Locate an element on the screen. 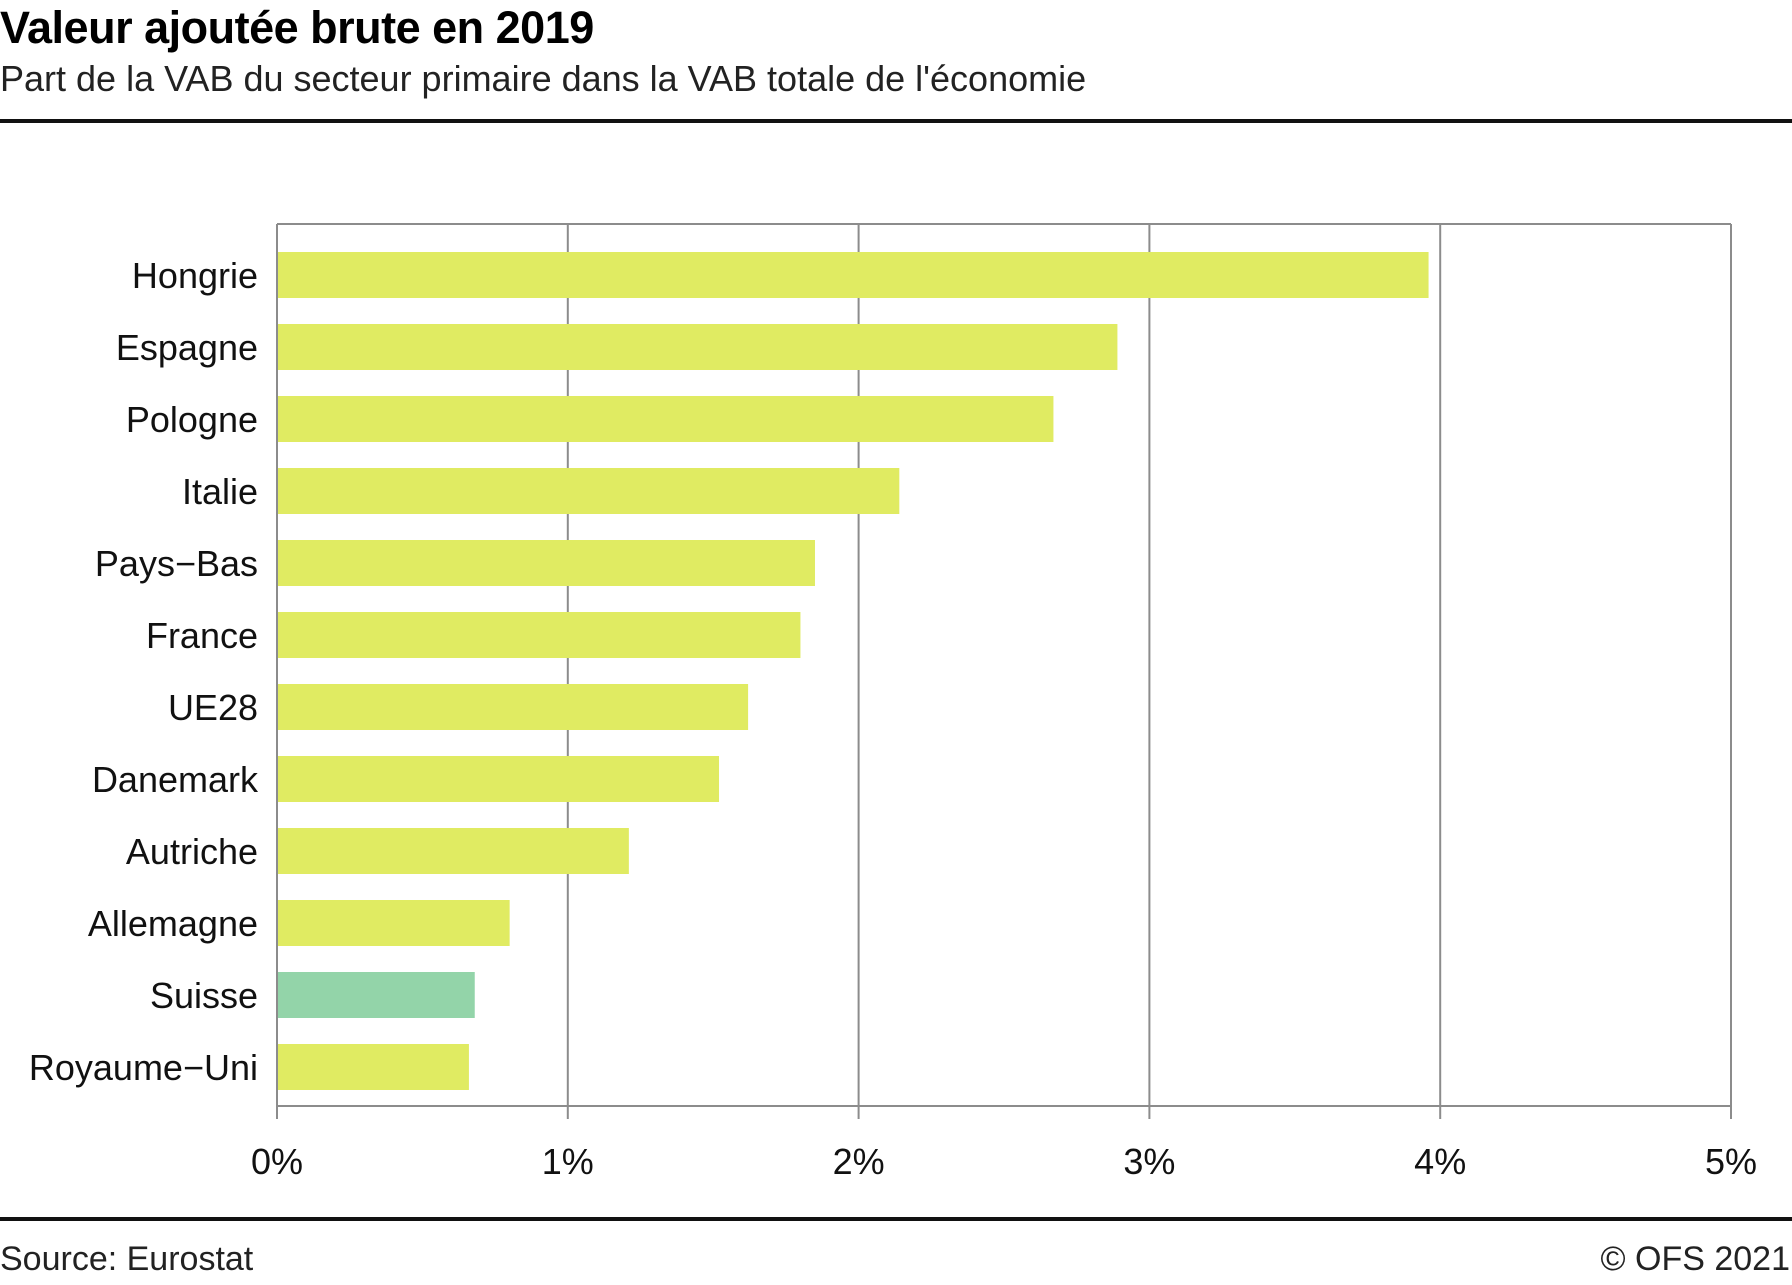  bar-royaume-uni is located at coordinates (373, 1067).